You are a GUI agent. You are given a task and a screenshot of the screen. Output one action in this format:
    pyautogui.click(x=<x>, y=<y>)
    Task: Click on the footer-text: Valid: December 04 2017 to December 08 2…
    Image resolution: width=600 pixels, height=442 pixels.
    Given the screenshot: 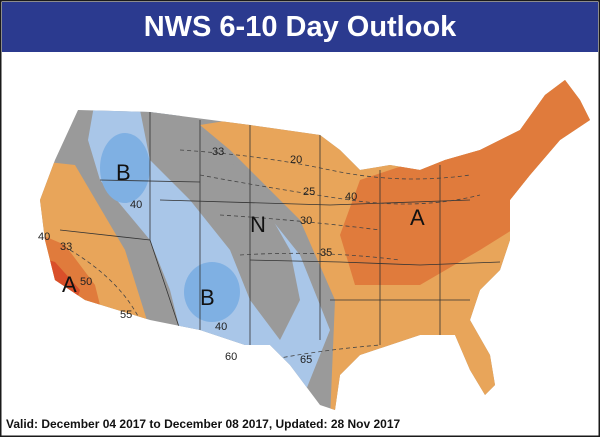 What is the action you would take?
    pyautogui.click(x=203, y=424)
    